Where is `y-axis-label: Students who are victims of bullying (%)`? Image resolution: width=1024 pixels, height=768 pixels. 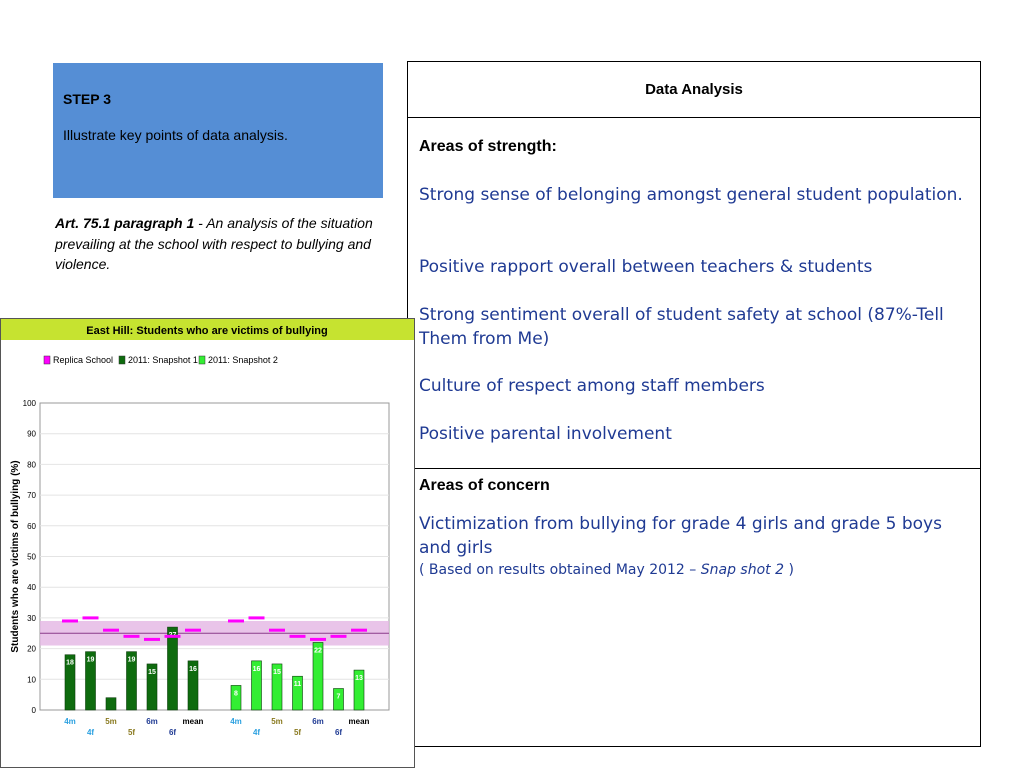 y-axis-label: Students who are victims of bullying (%) is located at coordinates (15, 556).